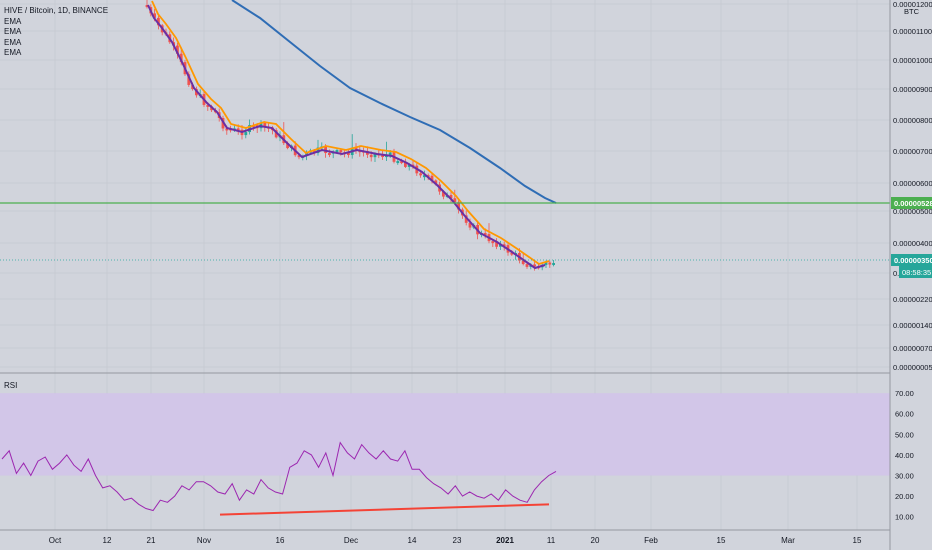 This screenshot has height=550, width=932. I want to click on time-tick-8: 2021, so click(505, 540).